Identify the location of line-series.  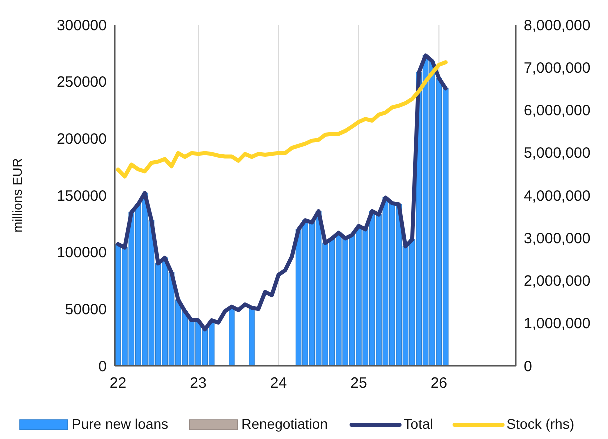
(282, 119).